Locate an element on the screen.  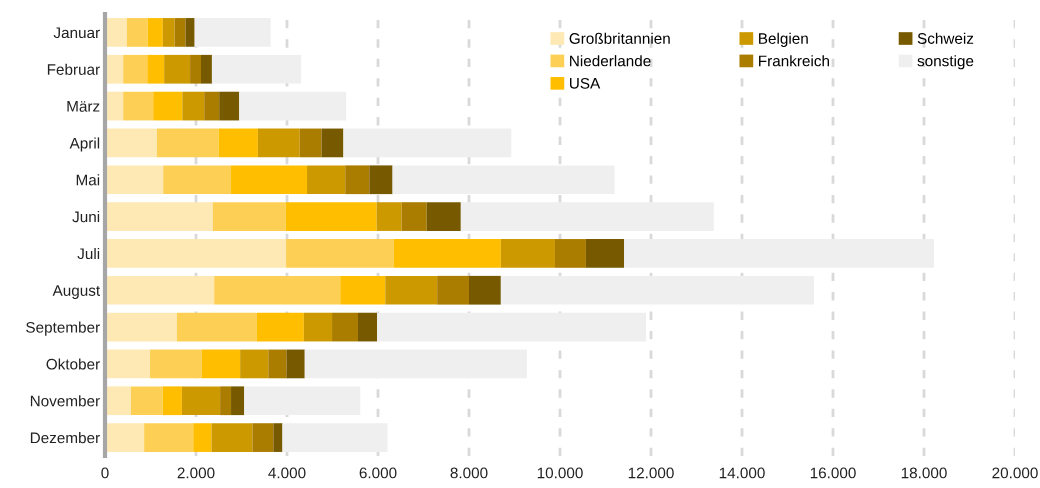
x-tick-label: 16.000 is located at coordinates (833, 473).